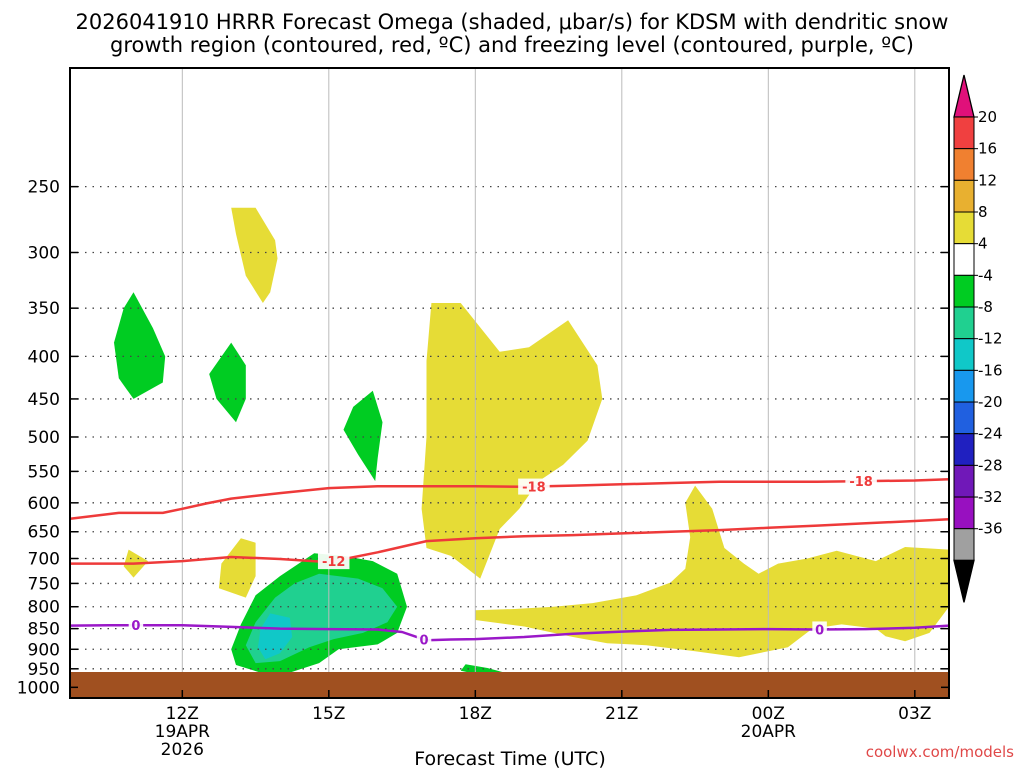 This screenshot has width=1024, height=768. Describe the element at coordinates (769, 732) in the screenshot. I see `x-date-label-20APR: 20APR` at that location.